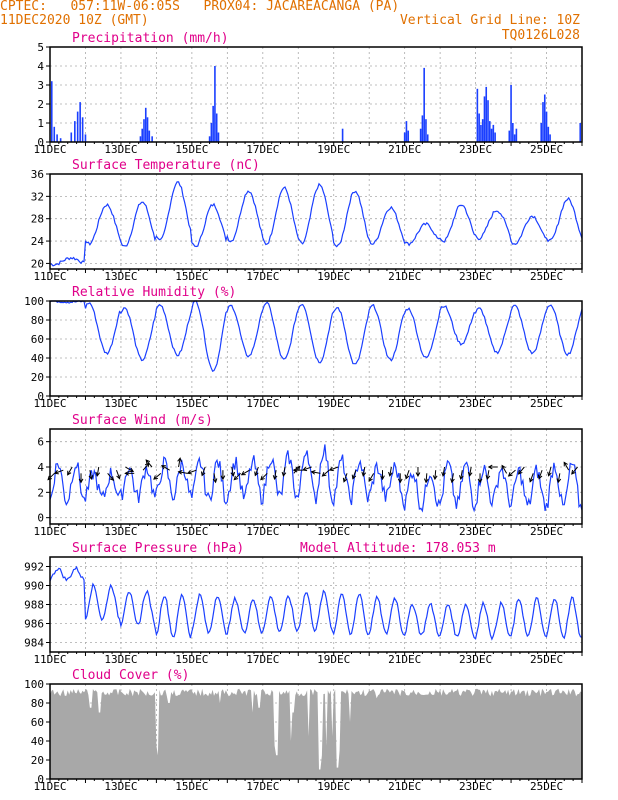 This screenshot has height=800, width=618. I want to click on y-tick-label: 986, so click(34, 624).